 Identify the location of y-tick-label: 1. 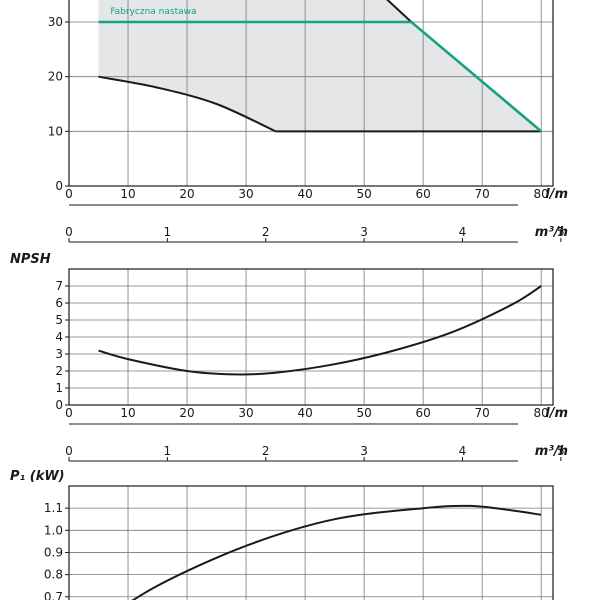
(59, 388).